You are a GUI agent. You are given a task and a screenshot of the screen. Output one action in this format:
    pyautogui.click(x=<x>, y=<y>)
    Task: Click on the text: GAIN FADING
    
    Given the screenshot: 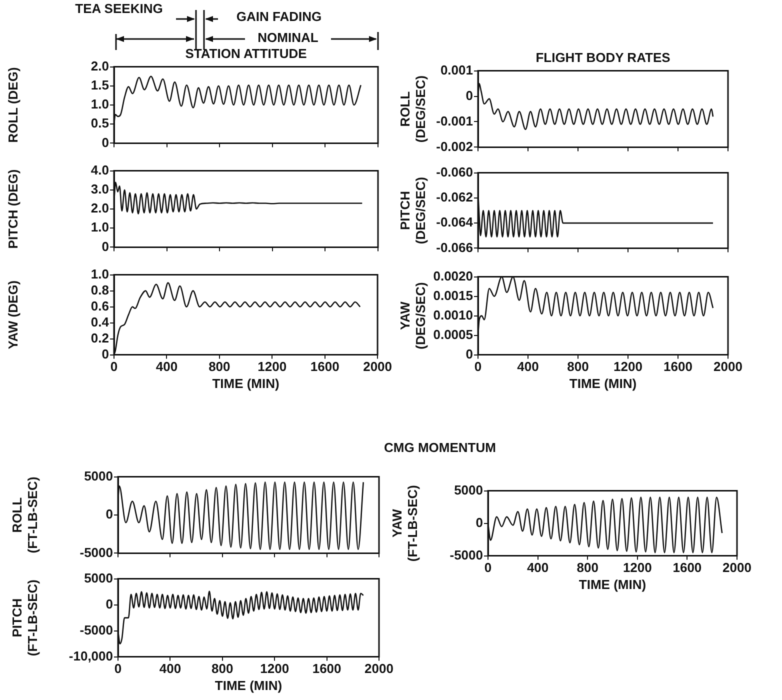 What is the action you would take?
    pyautogui.click(x=279, y=16)
    